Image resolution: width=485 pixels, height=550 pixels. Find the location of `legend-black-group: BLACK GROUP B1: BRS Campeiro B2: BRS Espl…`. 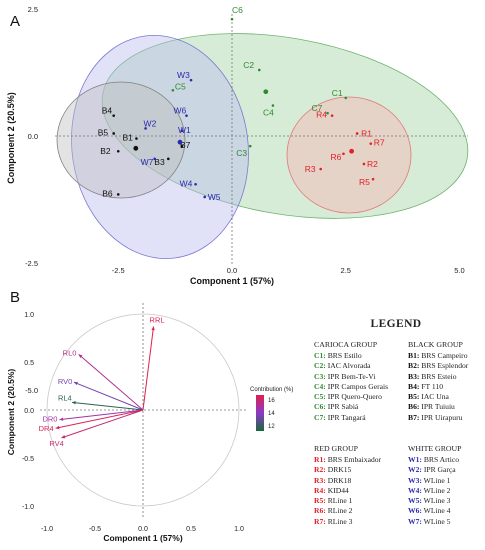

legend-black-group: BLACK GROUP B1: BRS Campeiro B2: BRS Espl… is located at coordinates (438, 381).